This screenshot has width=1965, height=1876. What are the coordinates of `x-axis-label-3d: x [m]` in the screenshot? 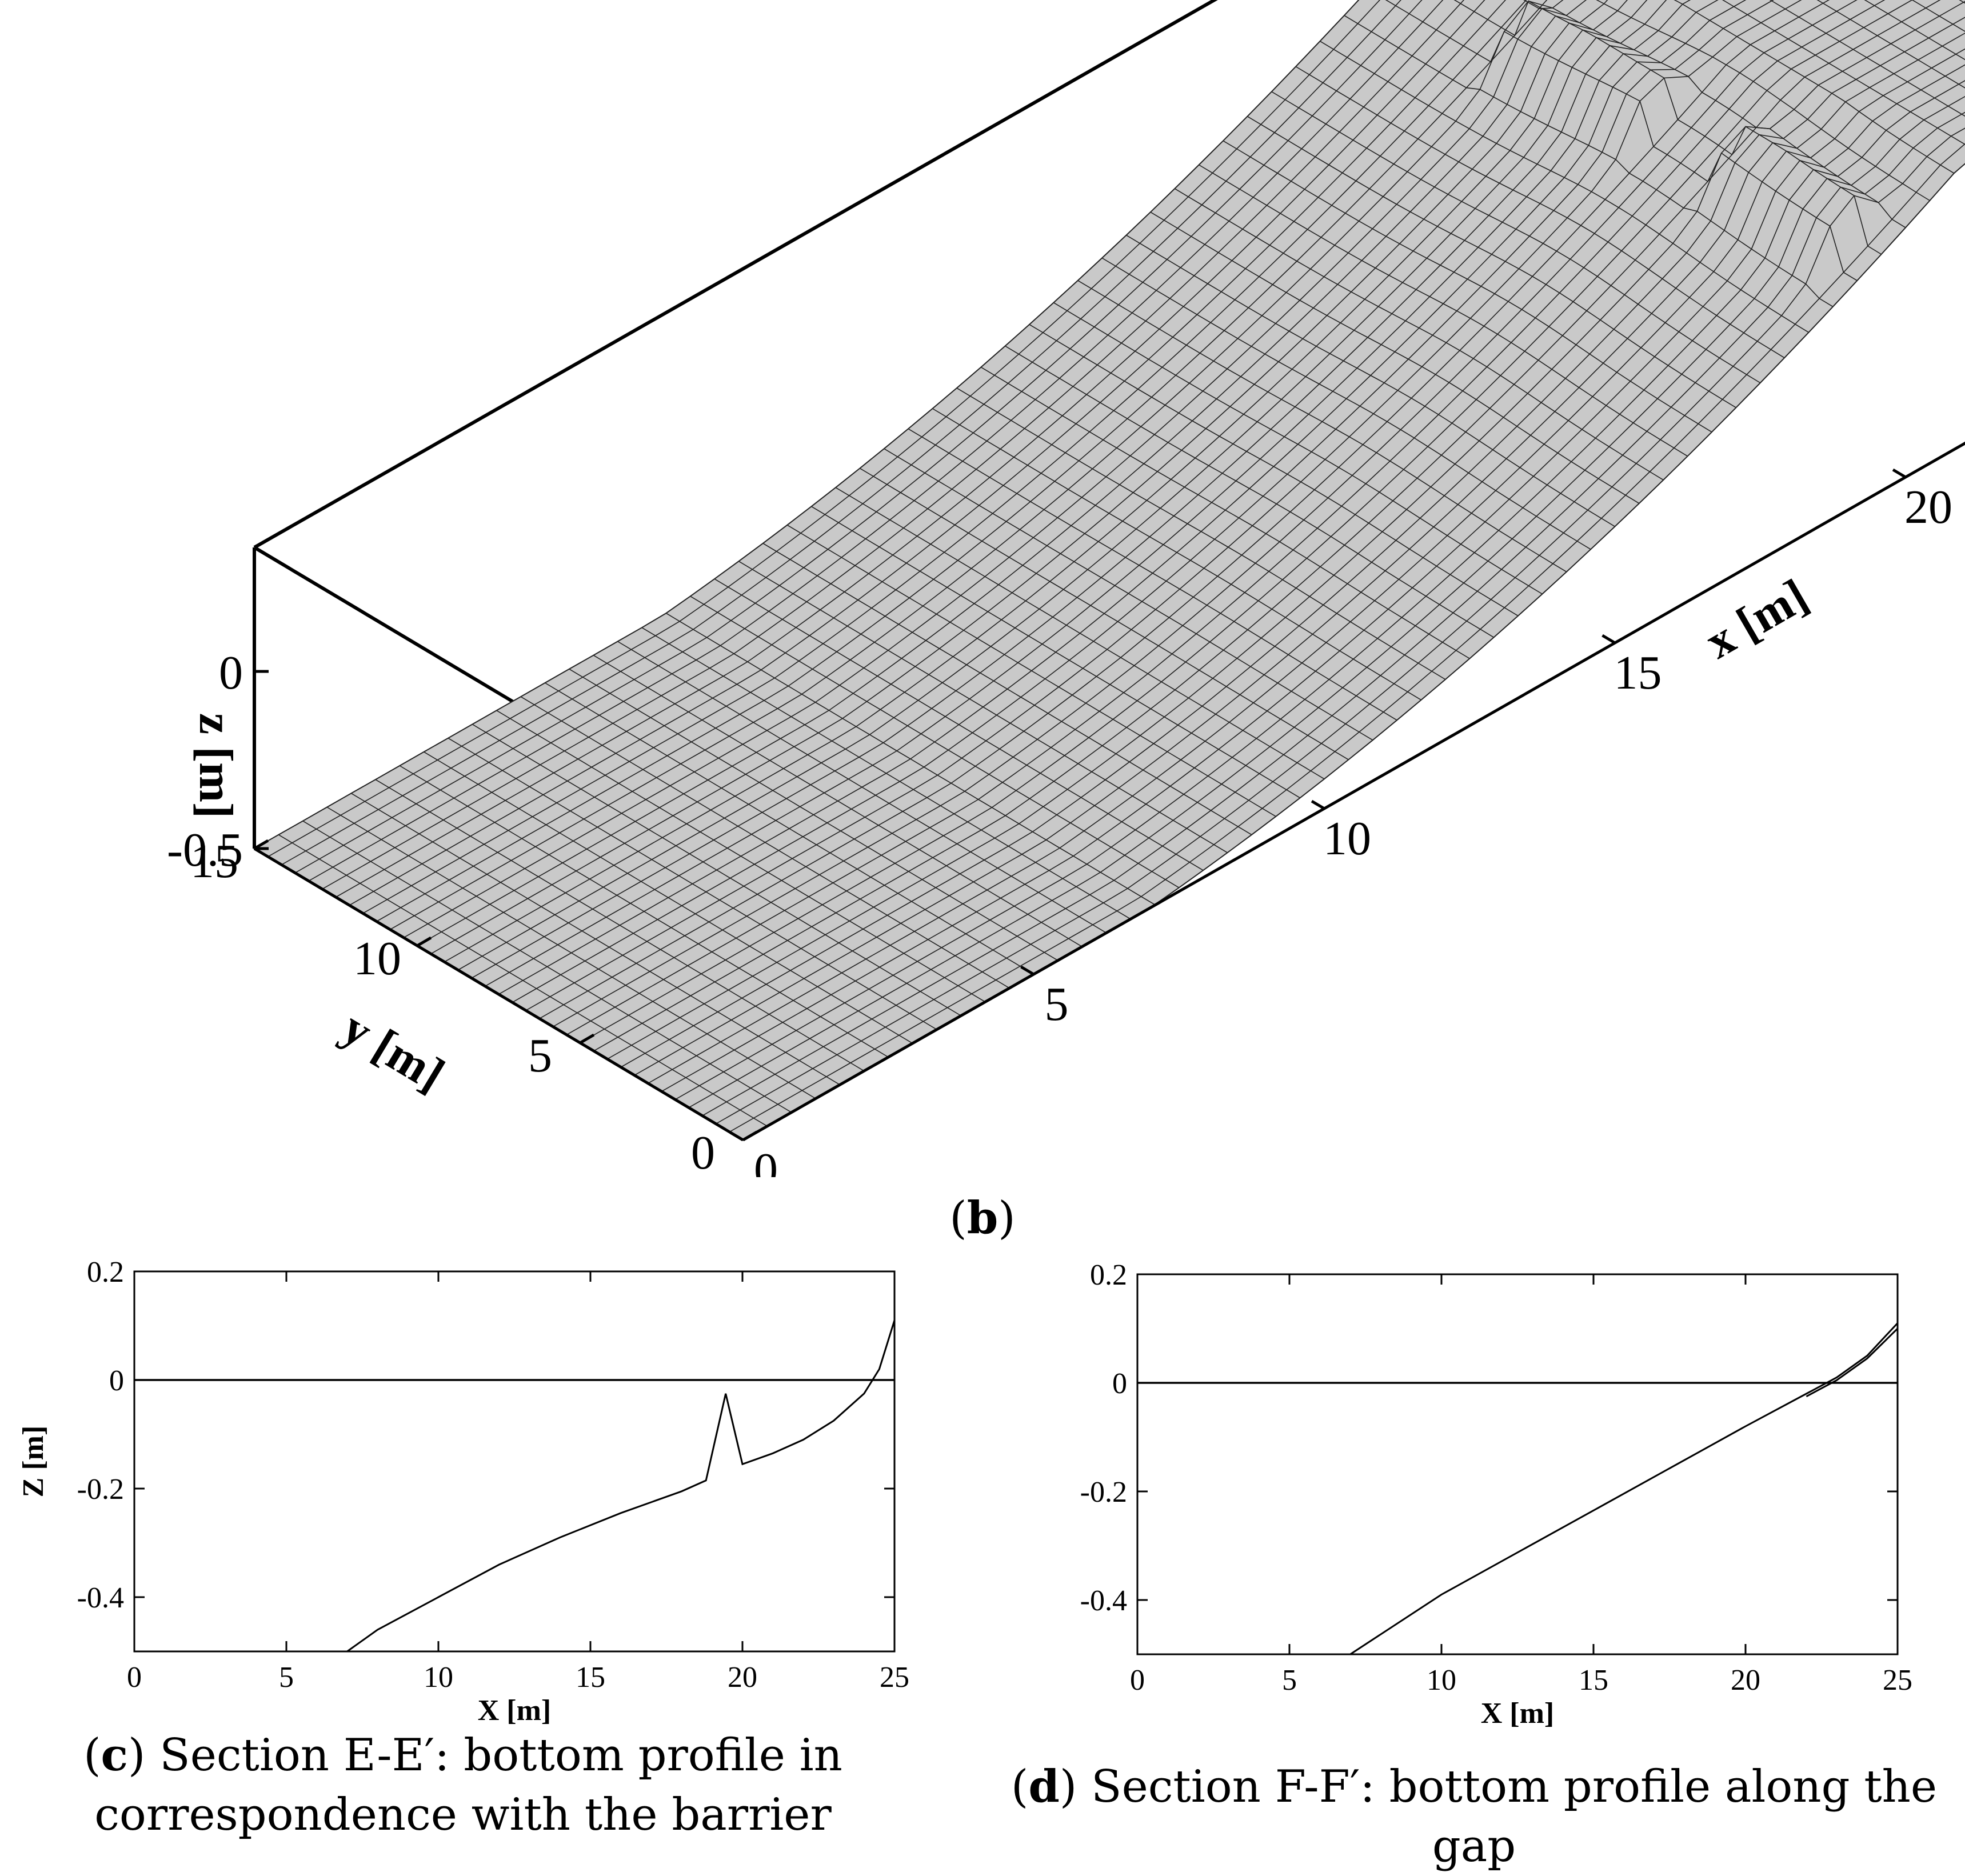 It's located at (1756, 619).